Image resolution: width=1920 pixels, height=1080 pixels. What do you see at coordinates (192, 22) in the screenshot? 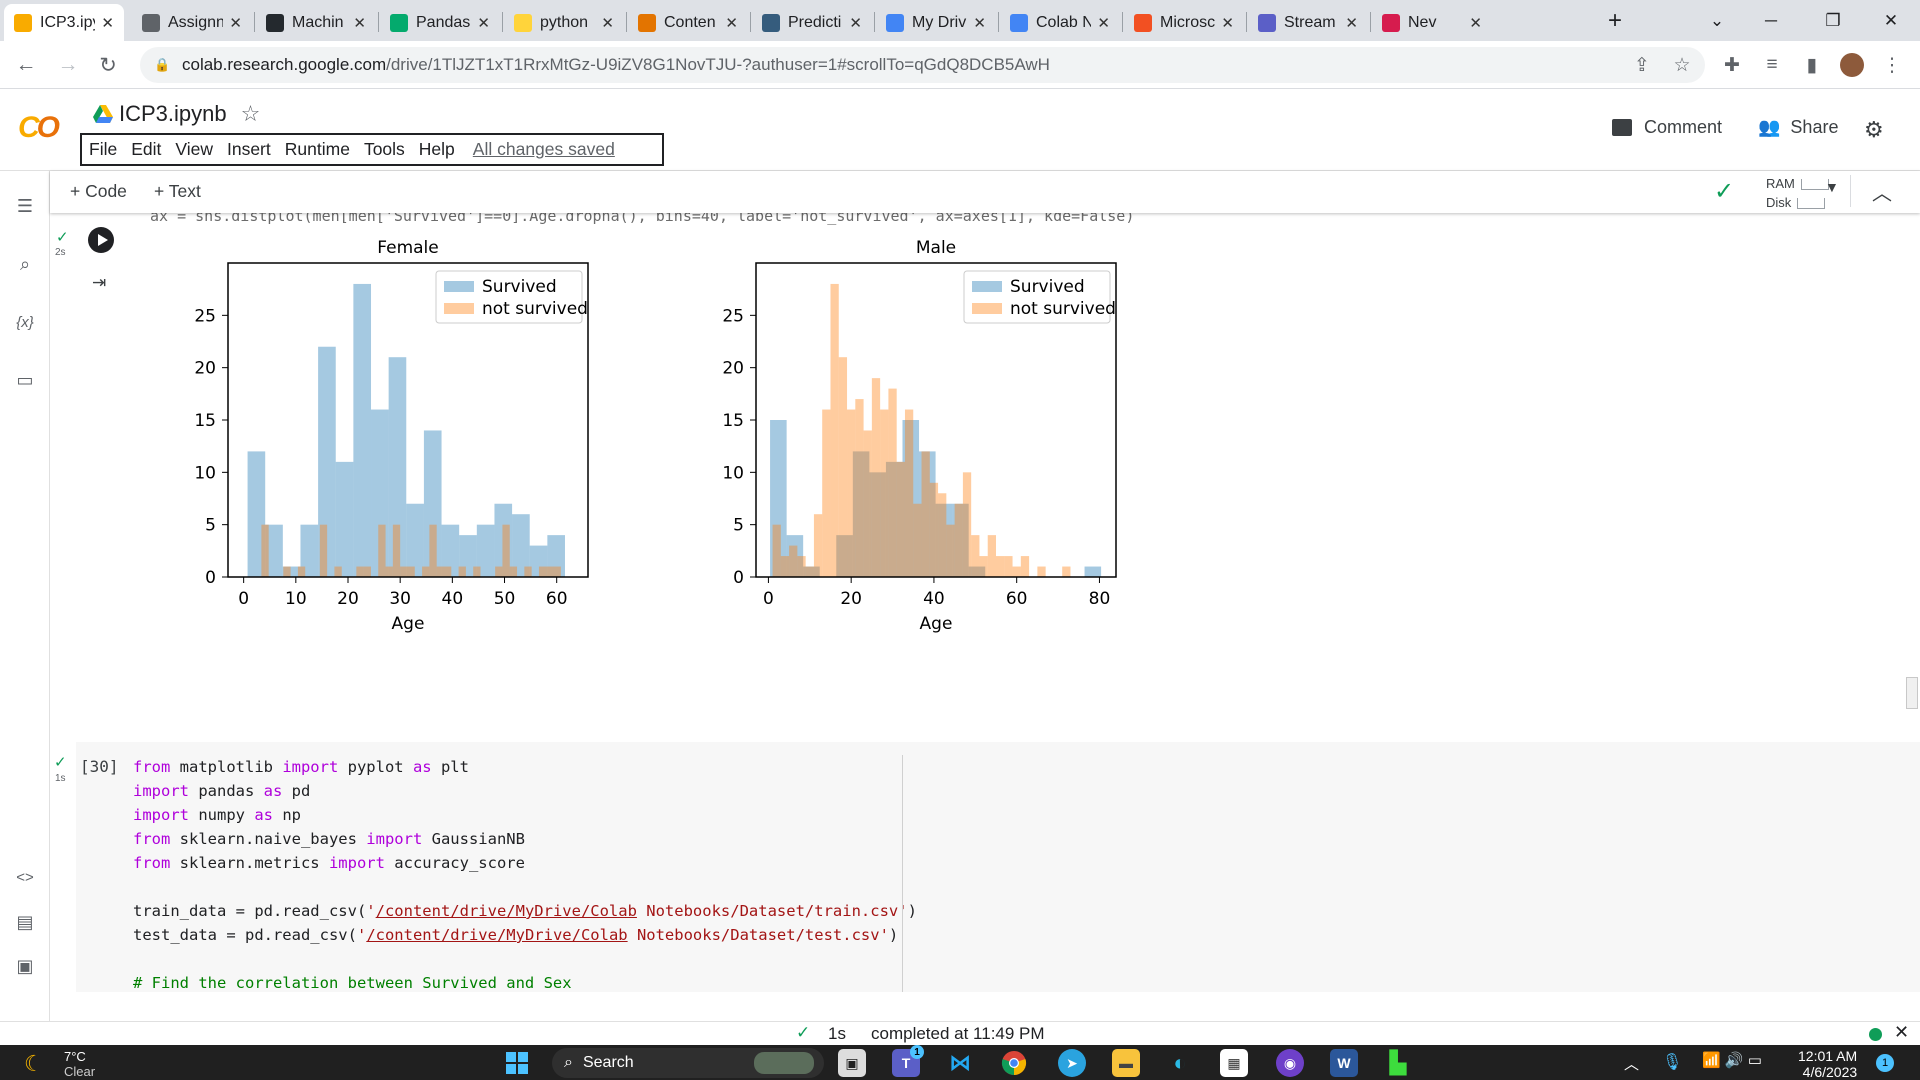
I see `browser-tab: Assignn ✕` at bounding box center [192, 22].